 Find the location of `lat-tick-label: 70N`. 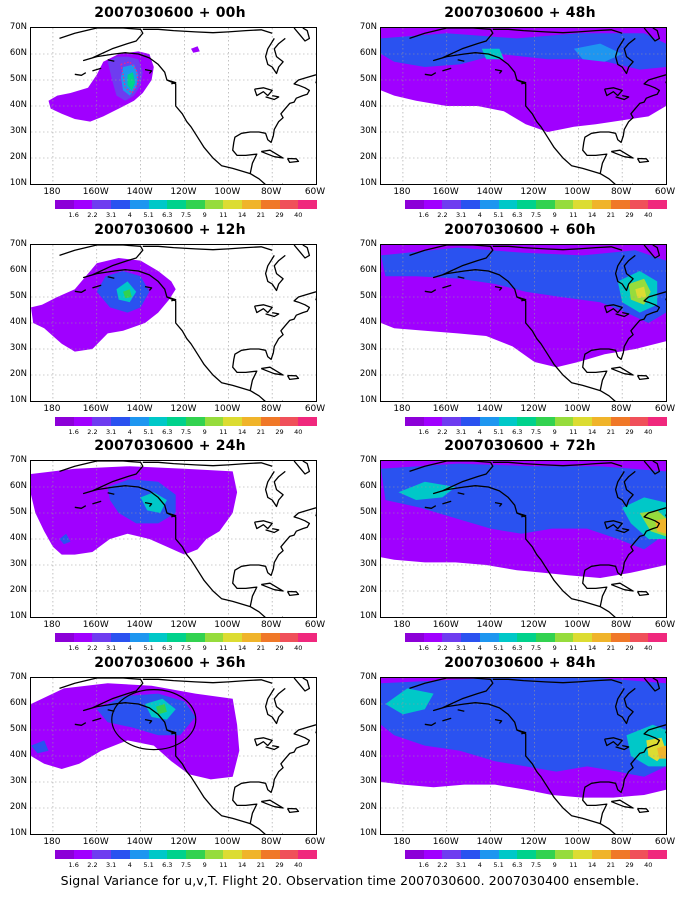

lat-tick-label: 70N is located at coordinates (368, 244).